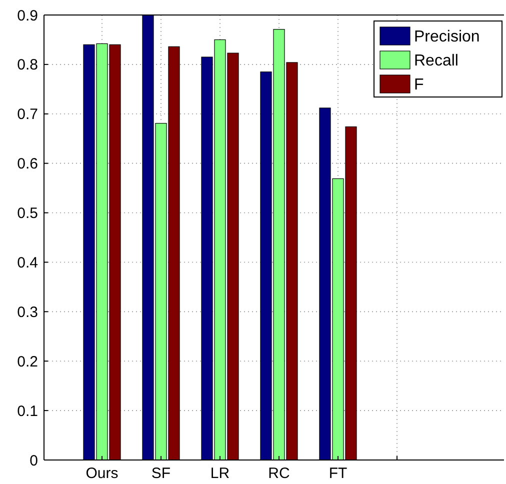 The height and width of the screenshot is (484, 506). Describe the element at coordinates (161, 473) in the screenshot. I see `x-tick-label: SF` at that location.